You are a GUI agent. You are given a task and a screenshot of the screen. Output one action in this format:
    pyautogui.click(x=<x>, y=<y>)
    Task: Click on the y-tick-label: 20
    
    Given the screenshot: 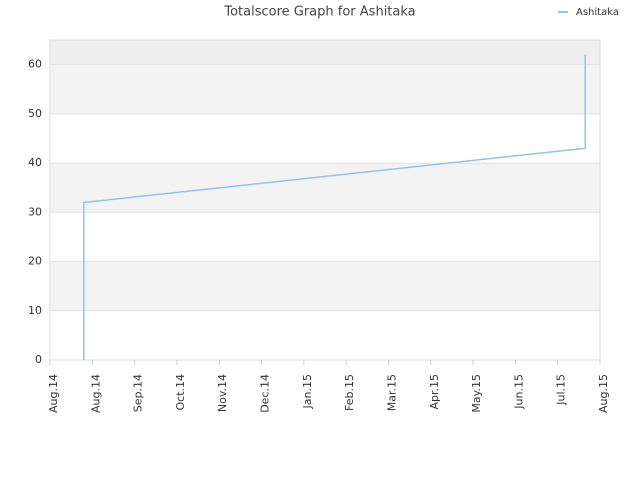 What is the action you would take?
    pyautogui.click(x=35, y=261)
    